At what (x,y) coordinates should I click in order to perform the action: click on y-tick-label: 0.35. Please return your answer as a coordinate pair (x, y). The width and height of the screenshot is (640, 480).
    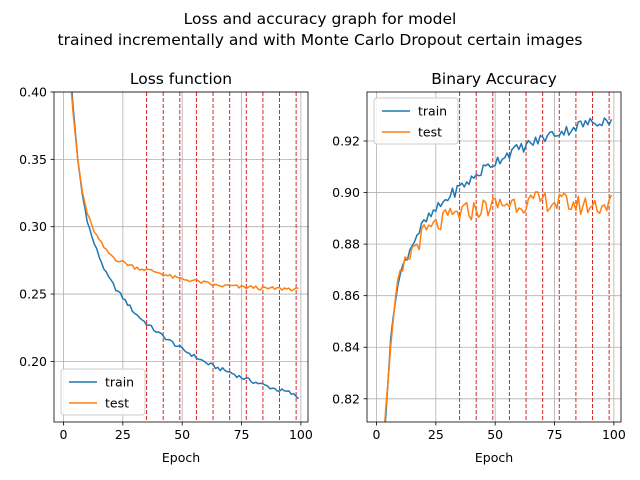
    Looking at the image, I should click on (33, 159).